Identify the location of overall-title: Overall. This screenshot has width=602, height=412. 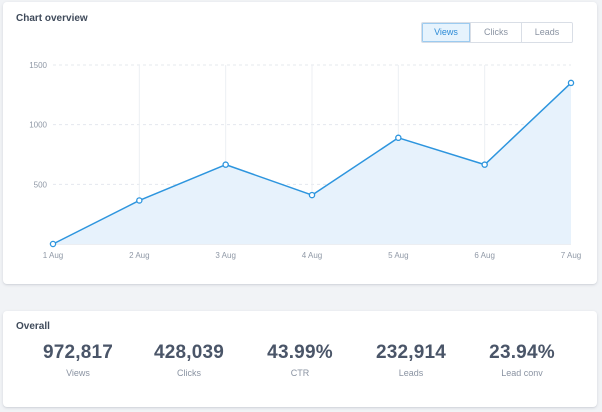
(33, 326).